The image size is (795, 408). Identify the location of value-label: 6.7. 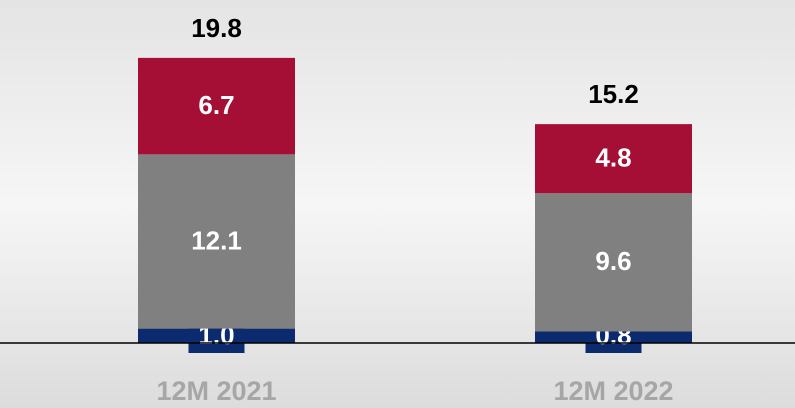
(216, 105).